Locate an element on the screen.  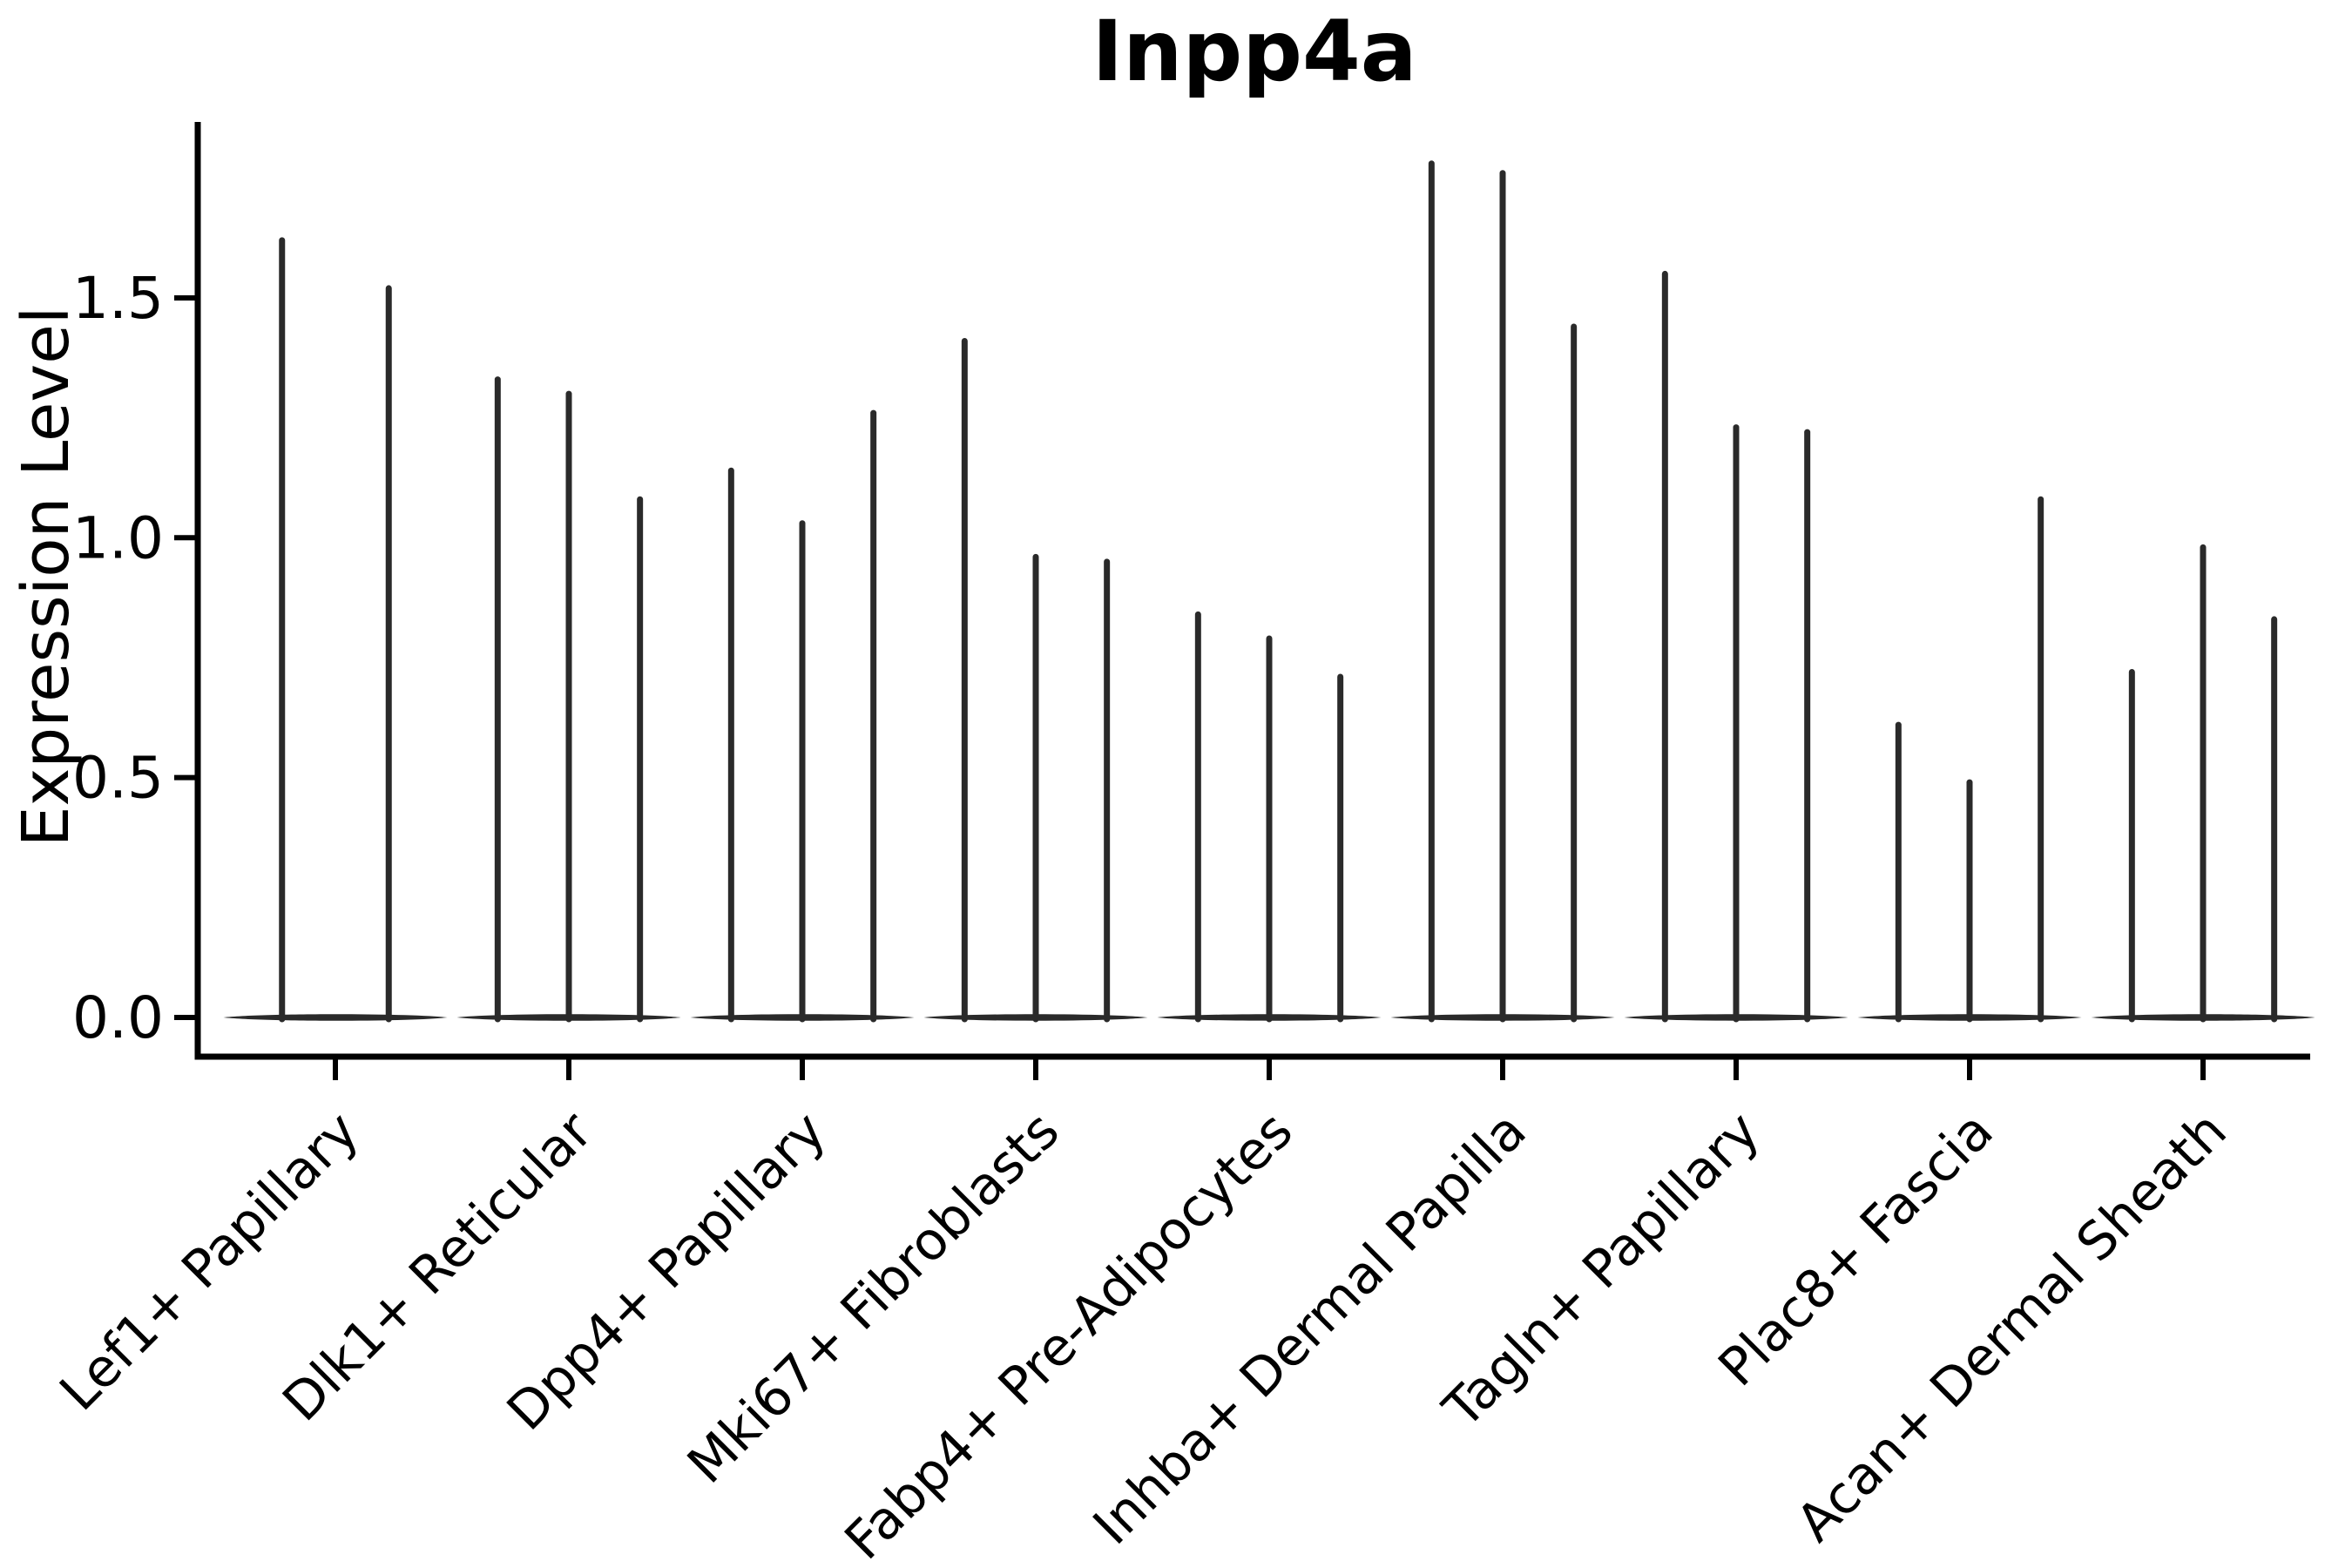
chart-title: Inpp4a is located at coordinates (1254, 52).